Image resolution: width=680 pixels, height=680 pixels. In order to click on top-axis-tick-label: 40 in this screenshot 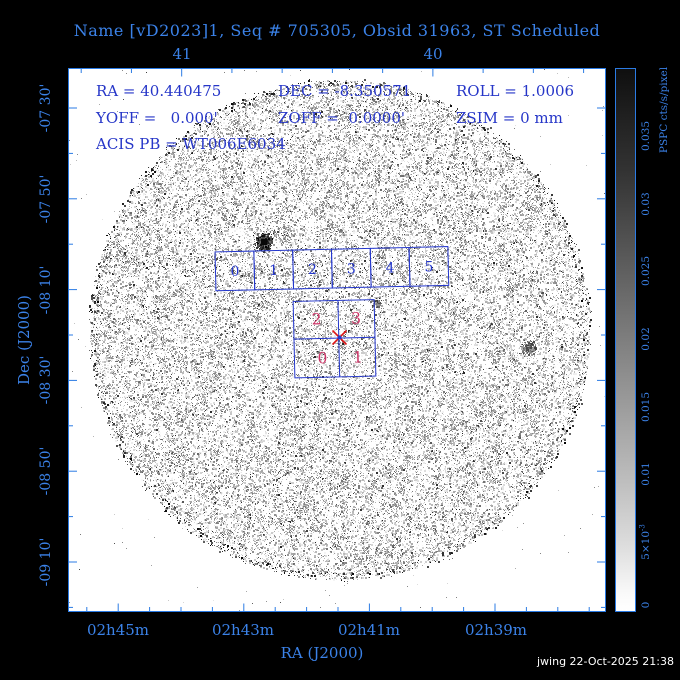, I will do `click(433, 54)`.